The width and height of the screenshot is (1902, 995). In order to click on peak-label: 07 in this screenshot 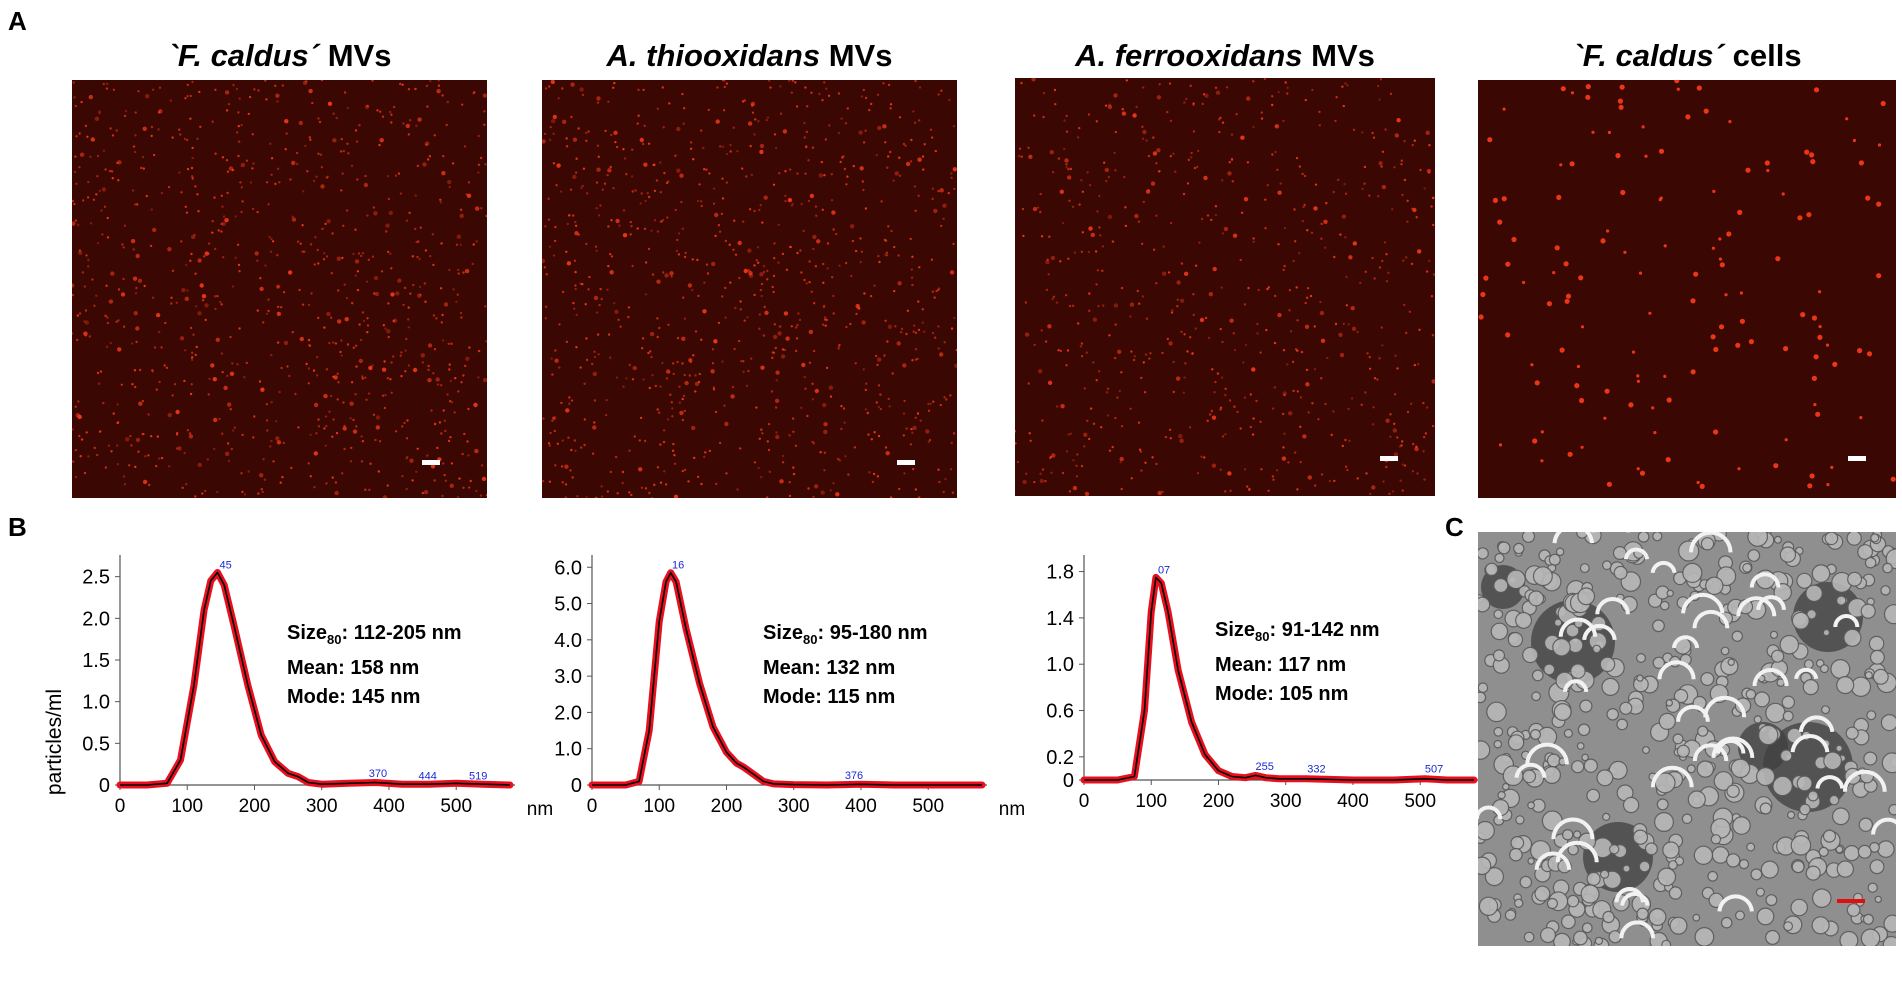, I will do `click(1164, 570)`.